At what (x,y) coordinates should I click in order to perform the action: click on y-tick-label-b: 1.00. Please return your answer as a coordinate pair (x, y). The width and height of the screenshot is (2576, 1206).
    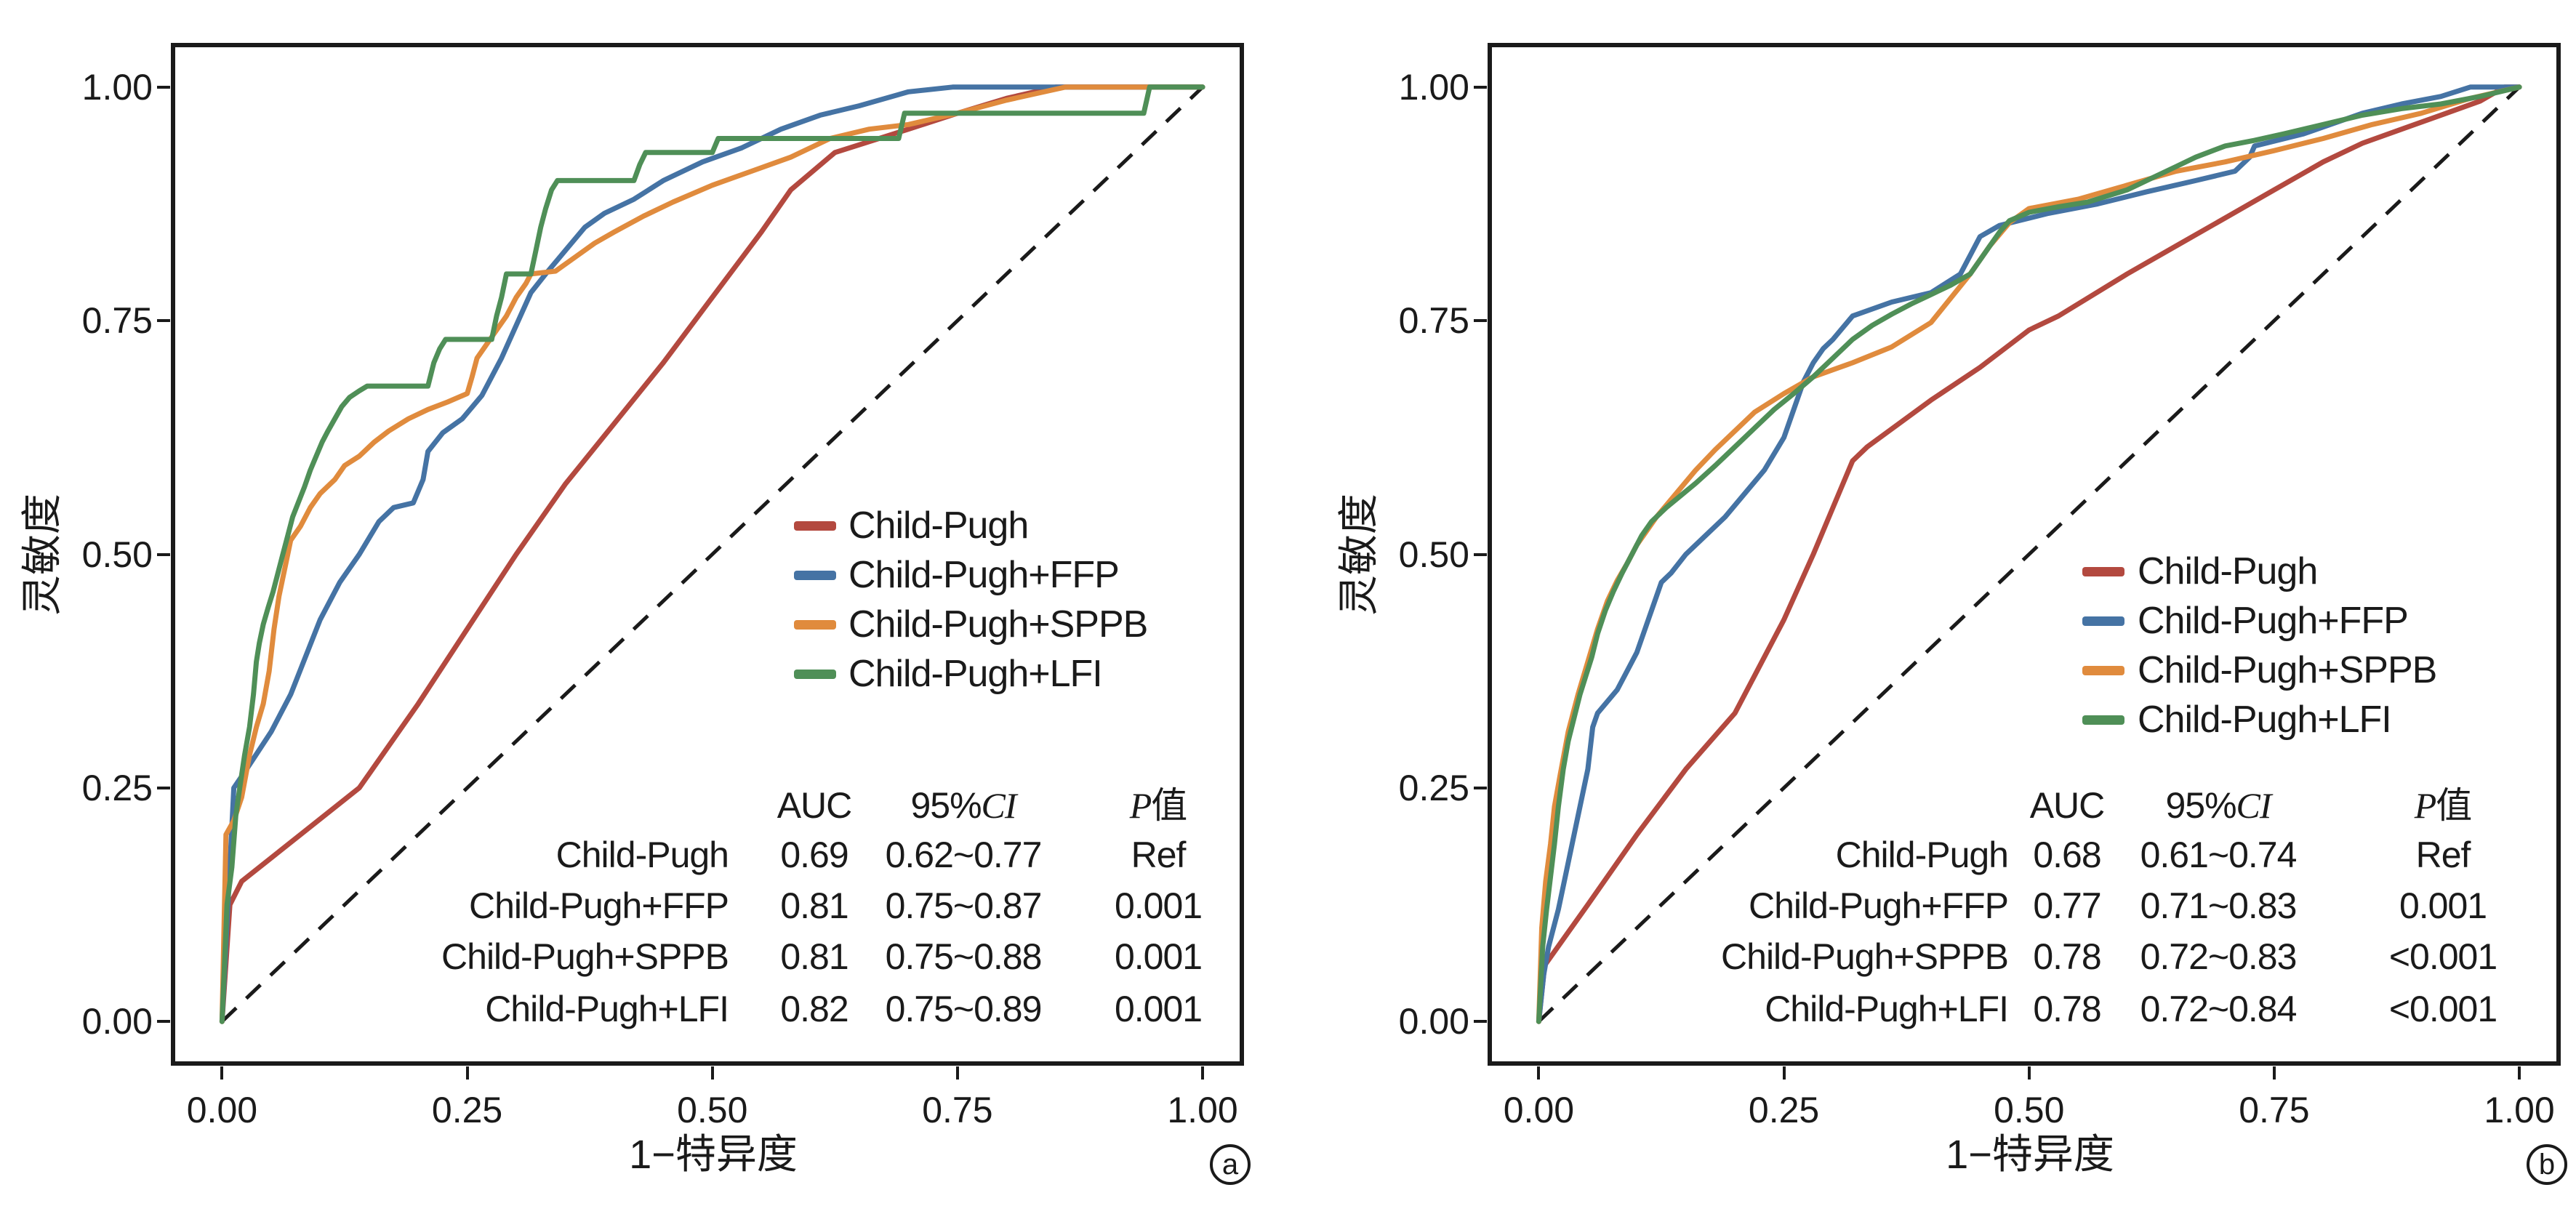
    Looking at the image, I should click on (1434, 87).